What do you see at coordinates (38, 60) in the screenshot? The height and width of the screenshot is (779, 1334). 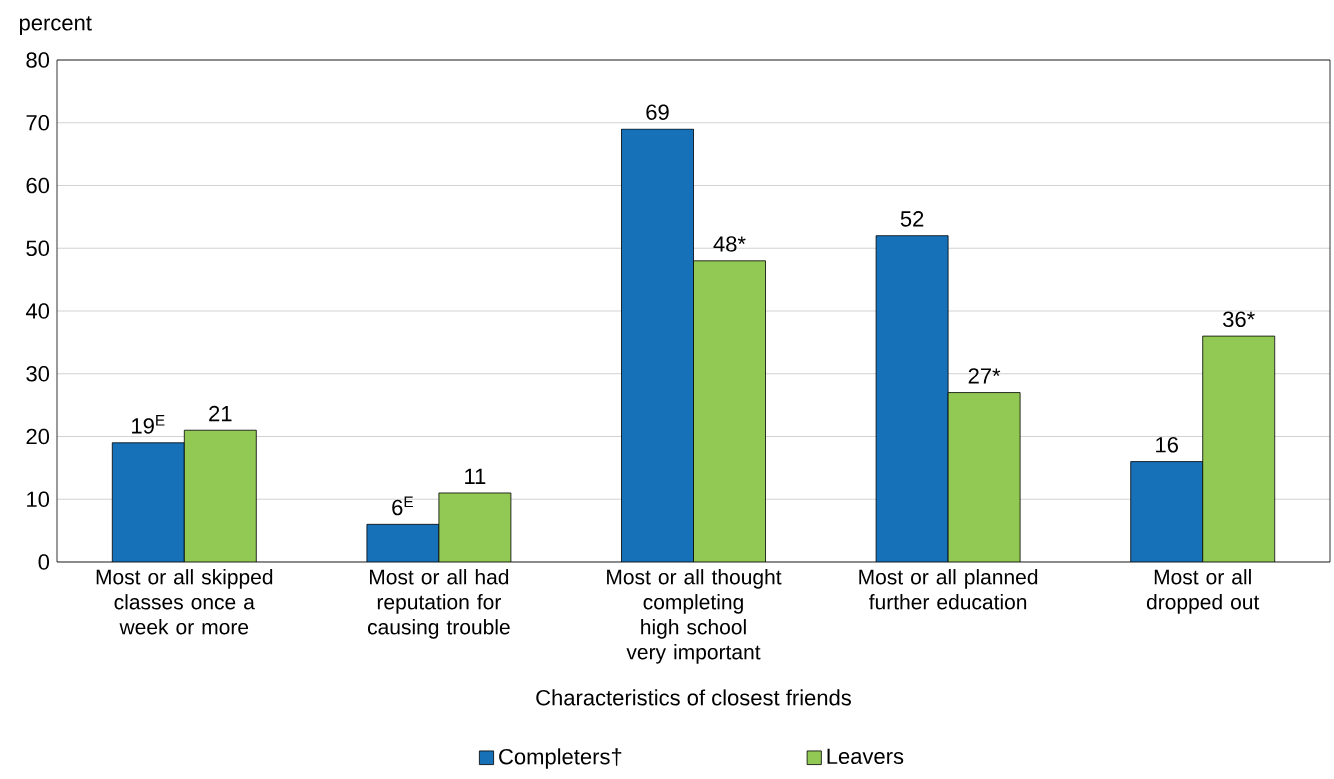 I see `y-tick-label: 80` at bounding box center [38, 60].